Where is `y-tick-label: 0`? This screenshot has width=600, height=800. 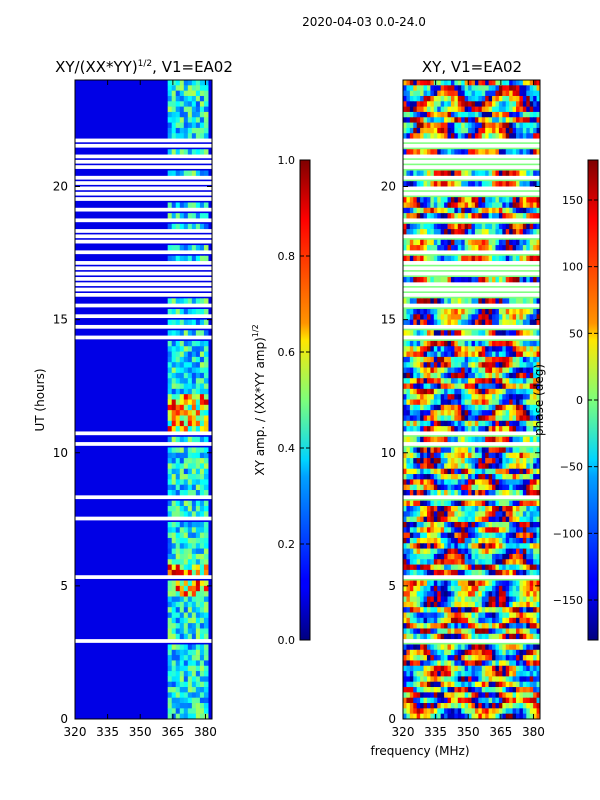
y-tick-label: 0 is located at coordinates (64, 719).